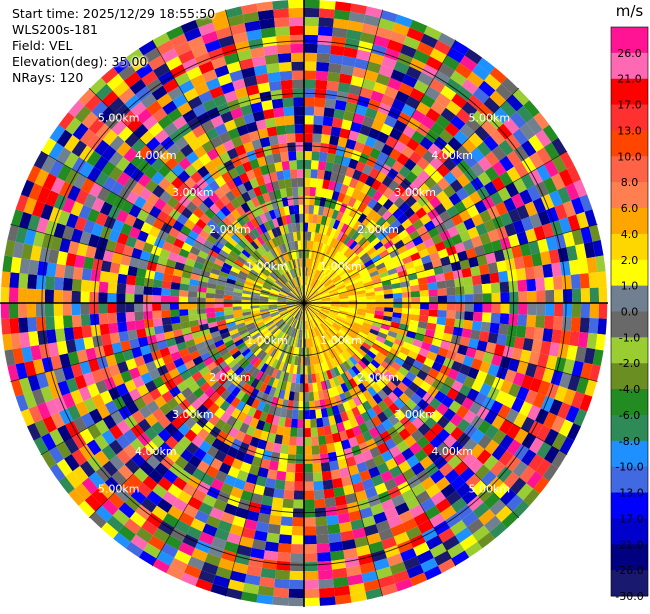  Describe the element at coordinates (490, 488) in the screenshot. I see `ring-label: 5.00km` at that location.